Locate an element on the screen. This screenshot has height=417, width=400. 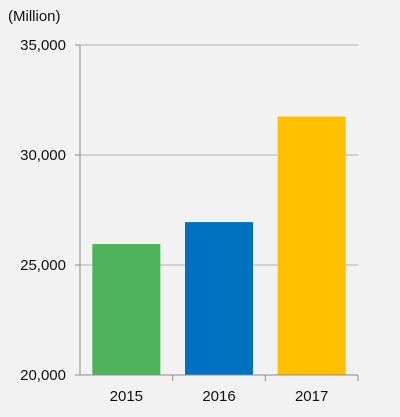
y-tick-label: 20,000 is located at coordinates (43, 375).